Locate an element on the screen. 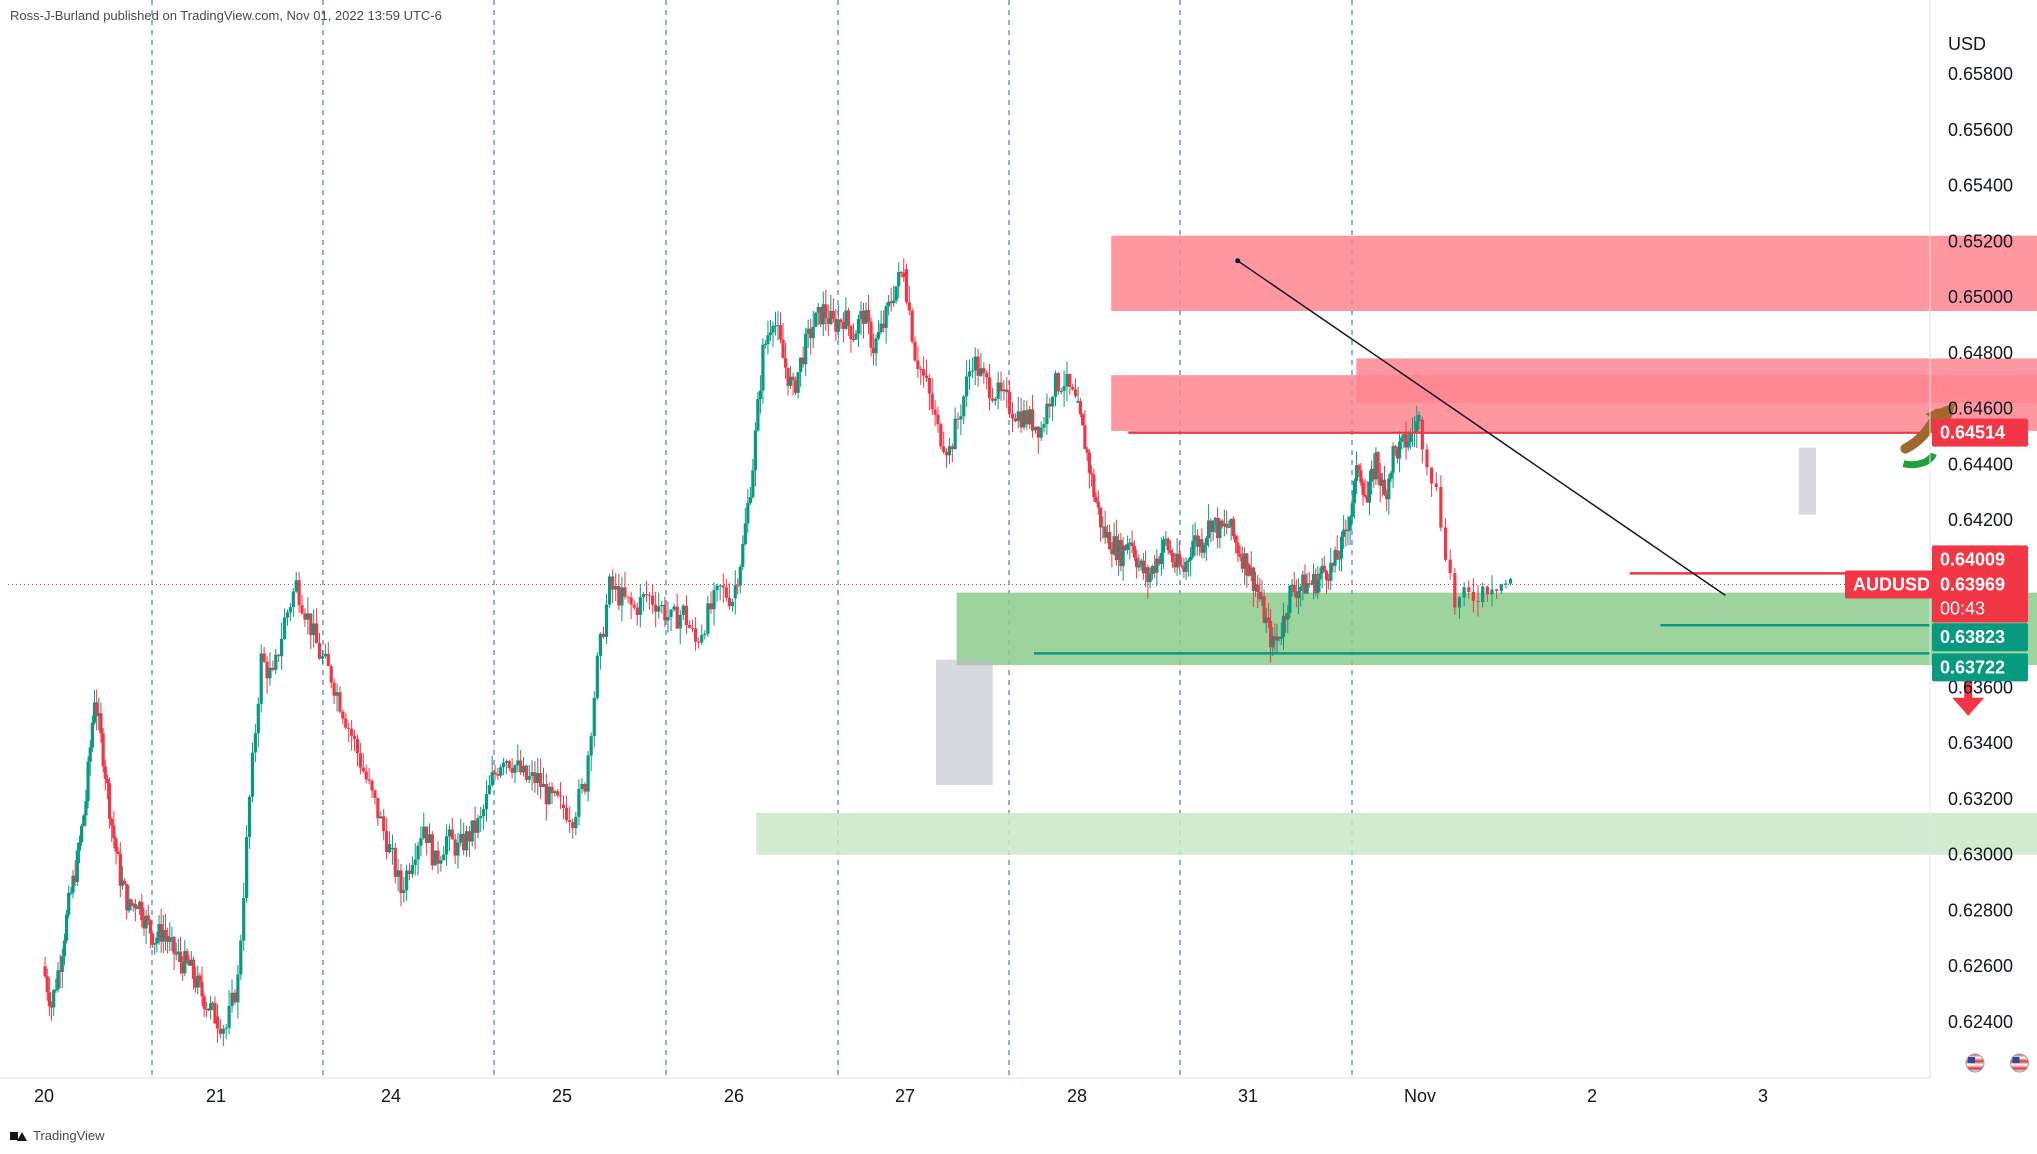 The width and height of the screenshot is (2037, 1154). x-tick-label-1: 21 is located at coordinates (216, 1096).